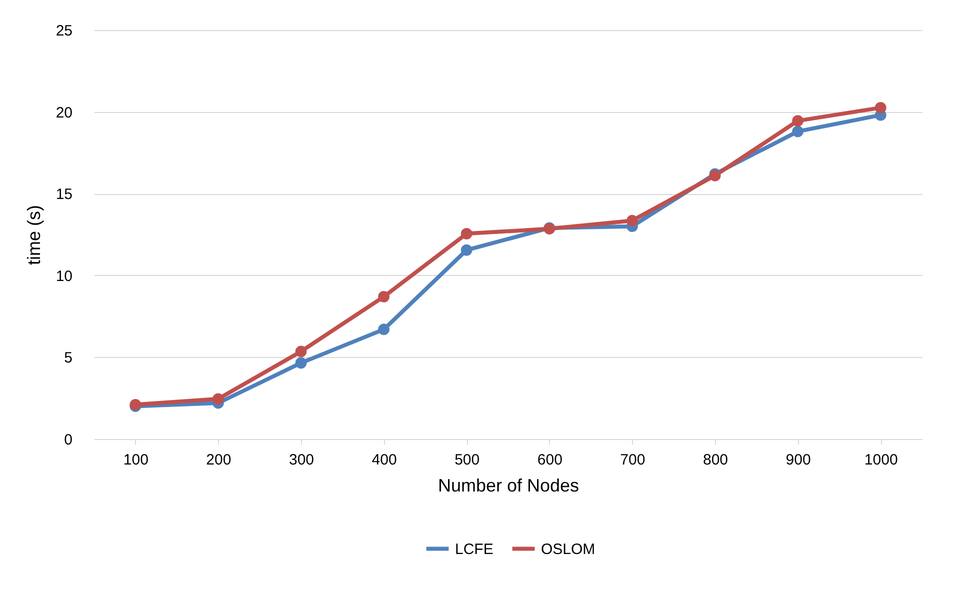 This screenshot has height=609, width=971. What do you see at coordinates (64, 31) in the screenshot?
I see `y-tick-label: 25` at bounding box center [64, 31].